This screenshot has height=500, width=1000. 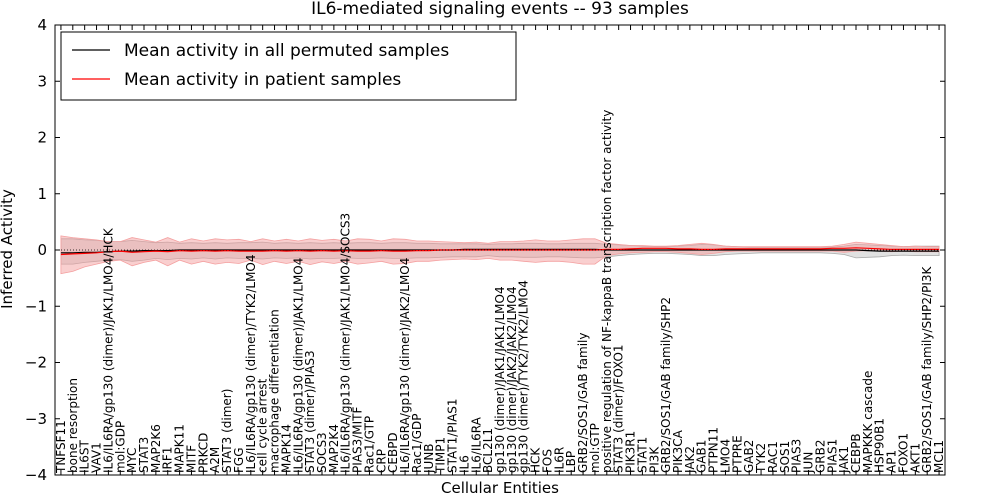 I want to click on x-tick-label: GAB1, so click(x=702, y=456).